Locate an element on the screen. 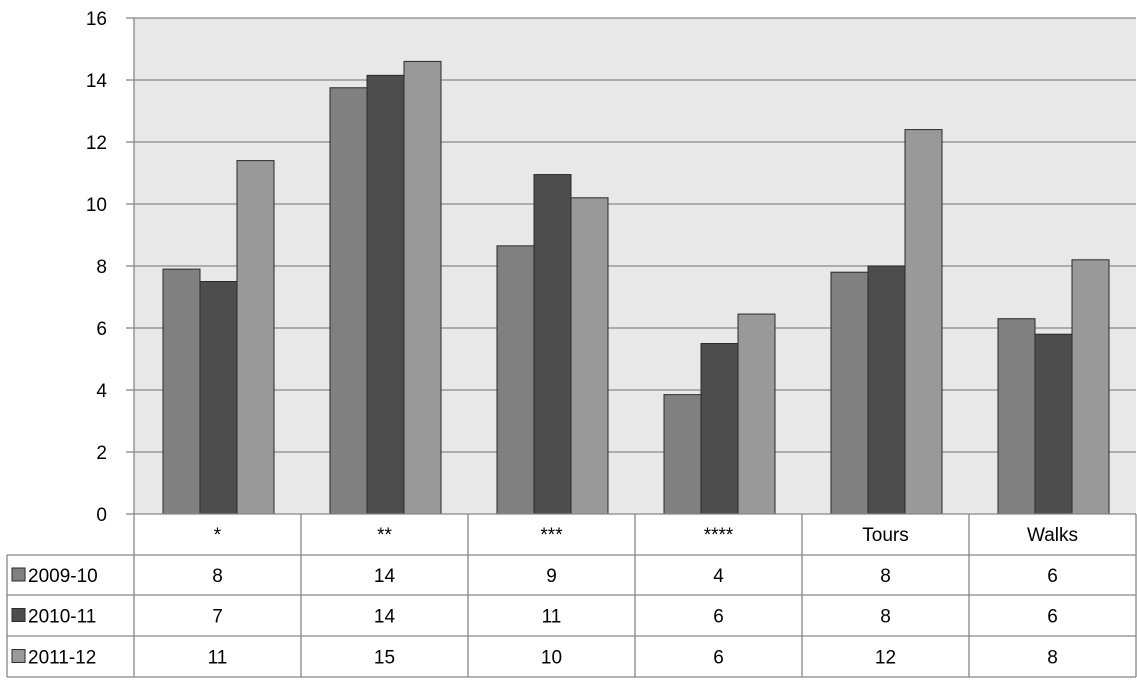  category-label: **** is located at coordinates (719, 535).